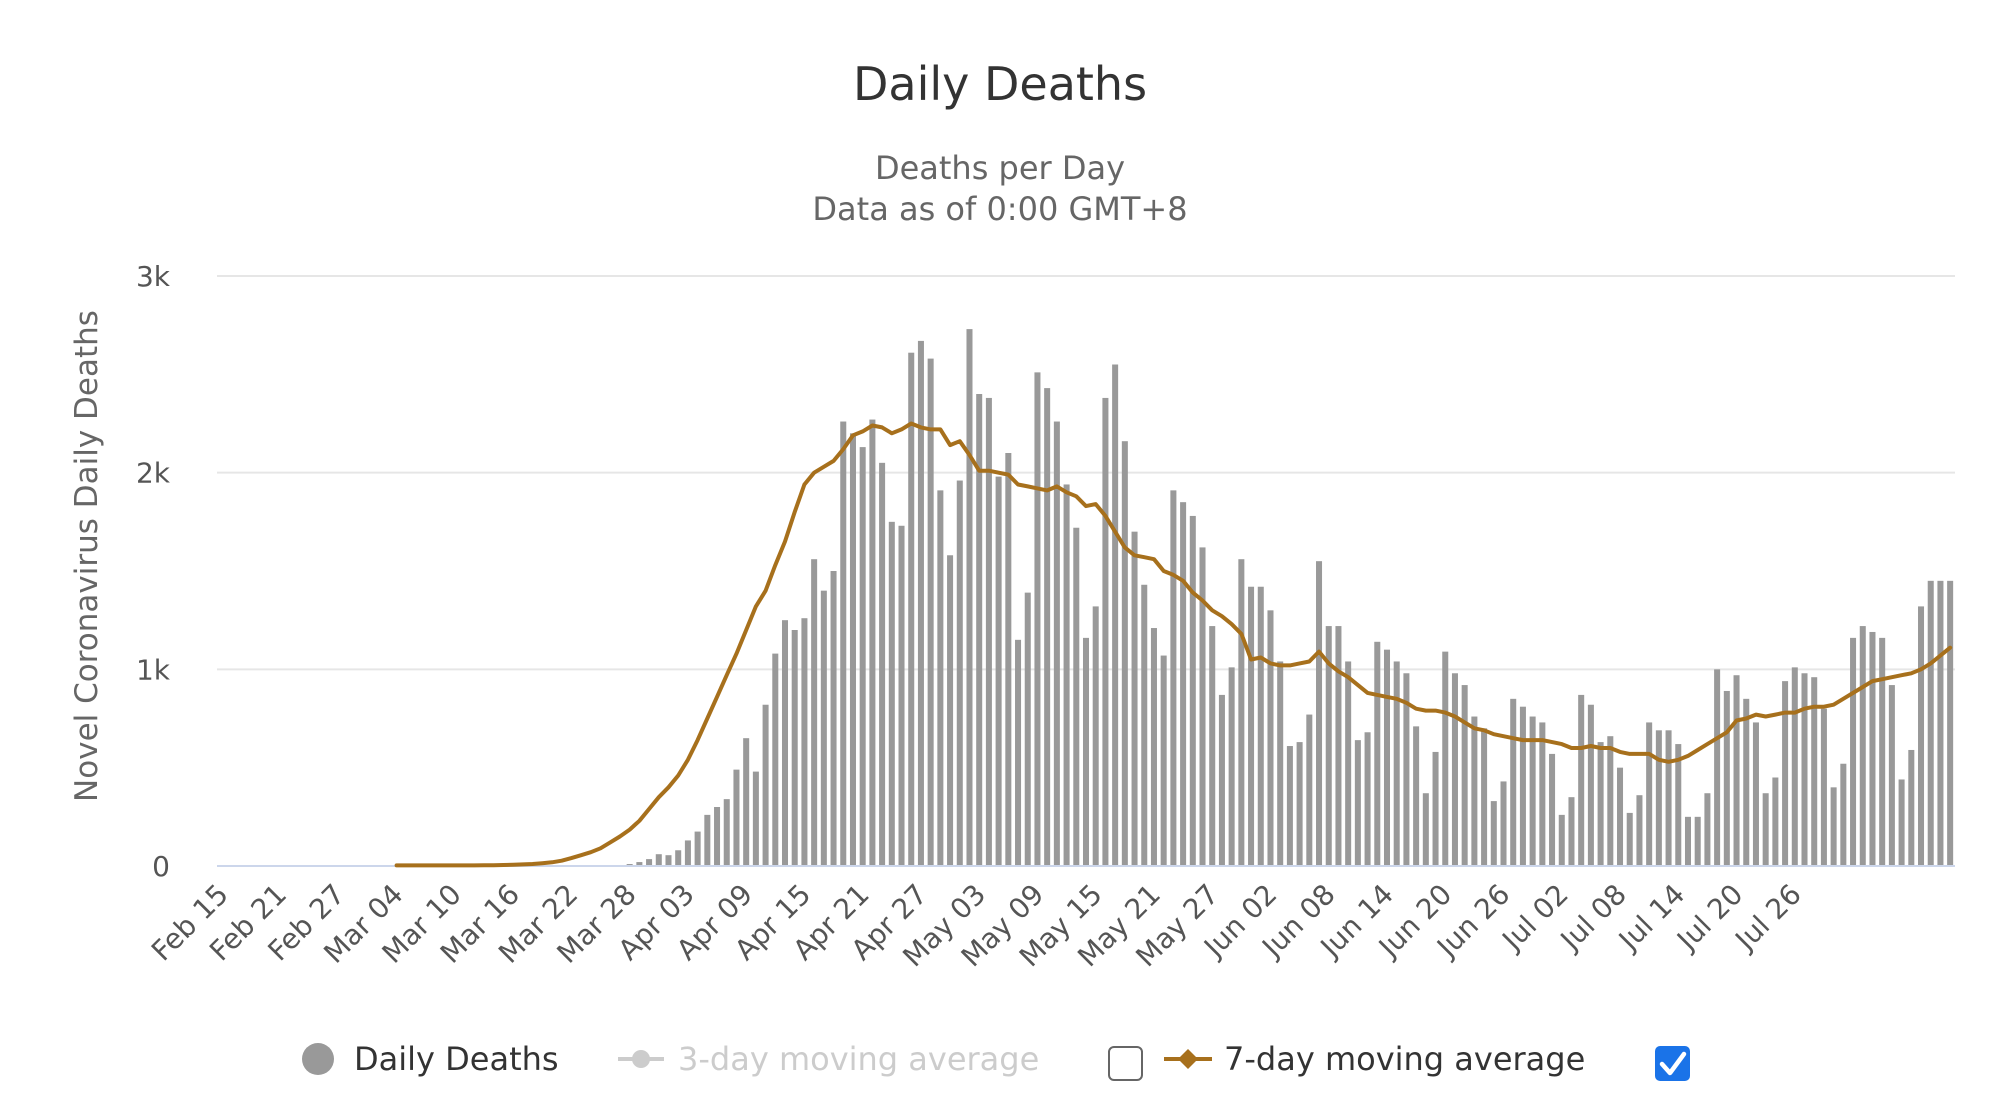 This screenshot has height=1117, width=2000. What do you see at coordinates (161, 866) in the screenshot?
I see `y-tick-label: 0` at bounding box center [161, 866].